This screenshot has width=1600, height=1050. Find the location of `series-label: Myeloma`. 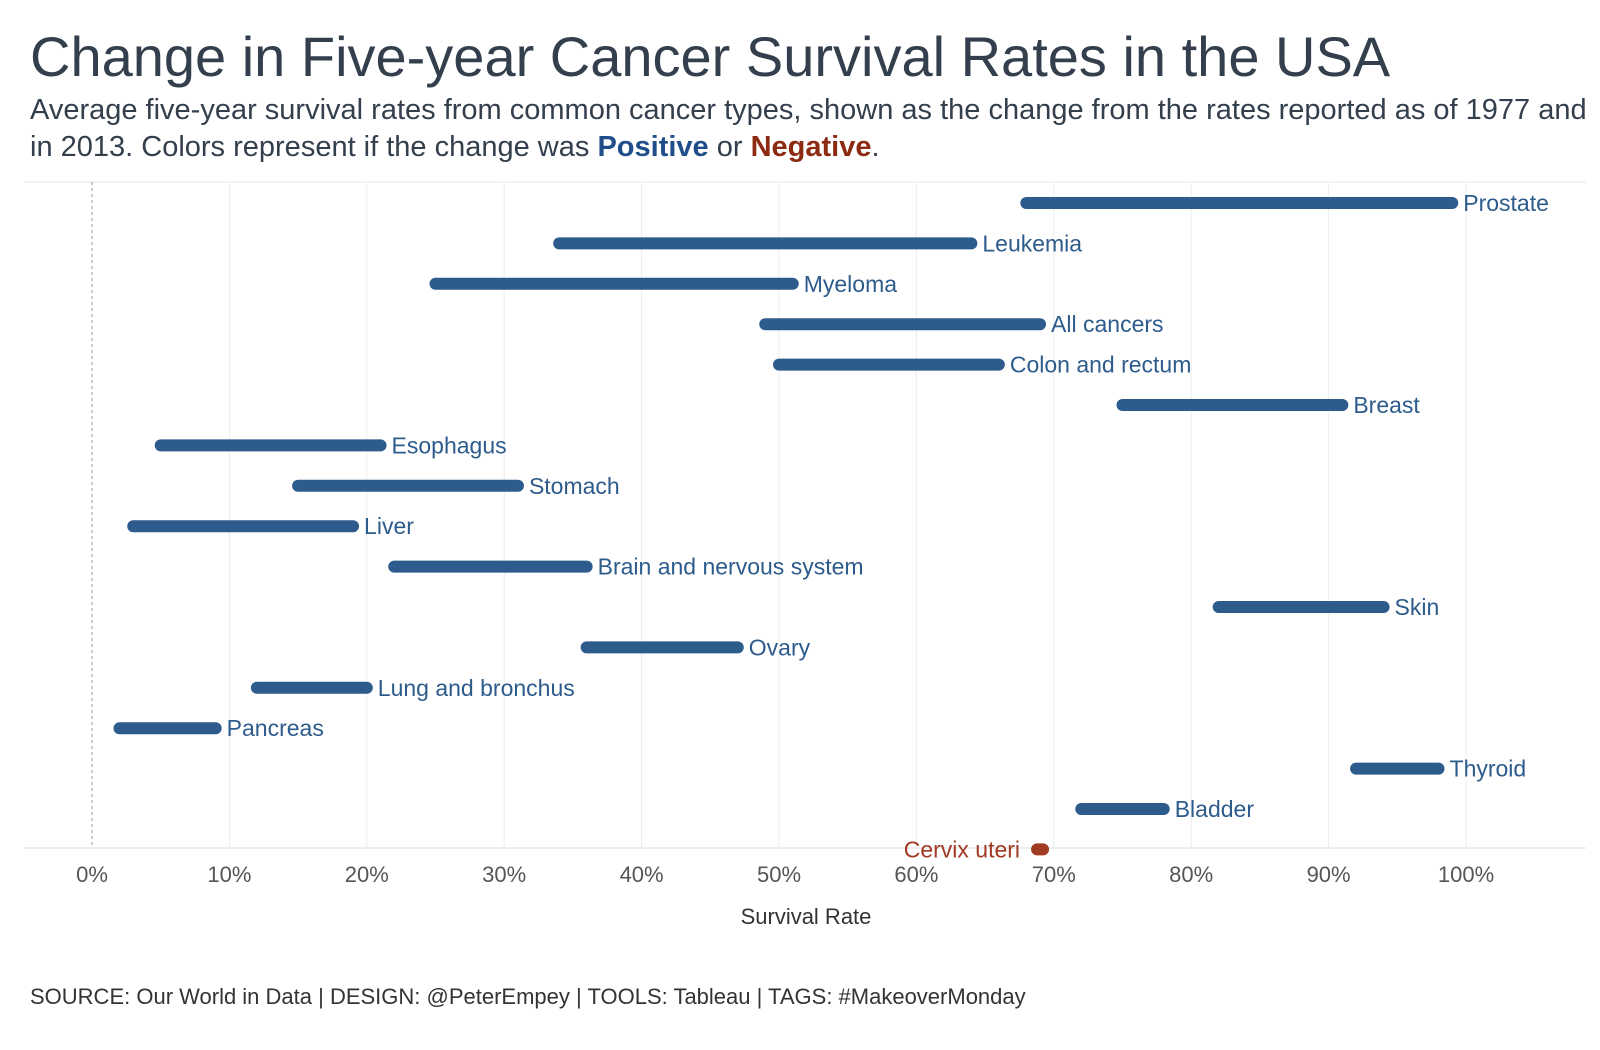

series-label: Myeloma is located at coordinates (851, 284).